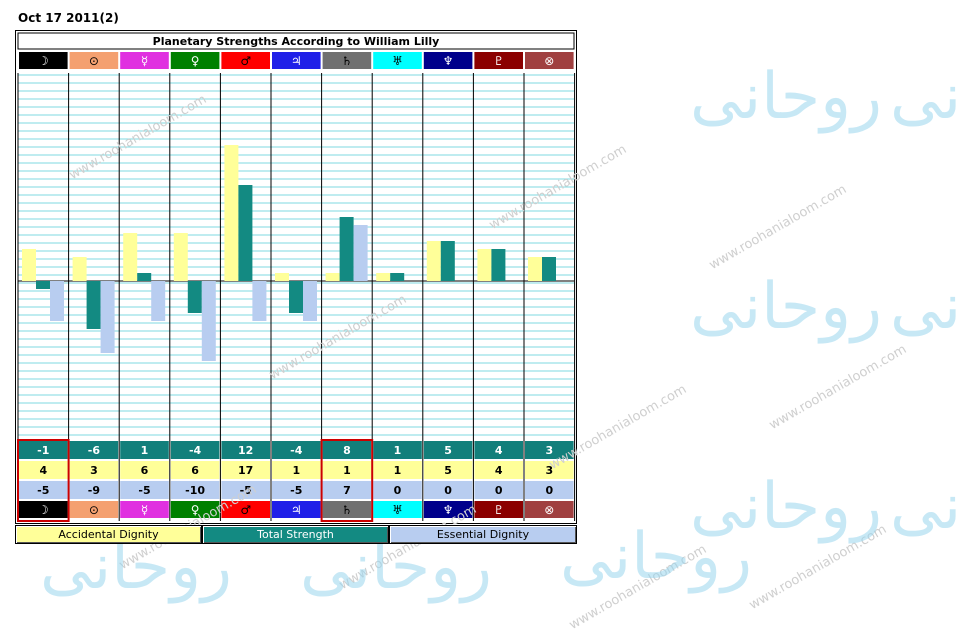 Image resolution: width=957 pixels, height=633 pixels. What do you see at coordinates (145, 470) in the screenshot?
I see `value-label-accidental: 6` at bounding box center [145, 470].